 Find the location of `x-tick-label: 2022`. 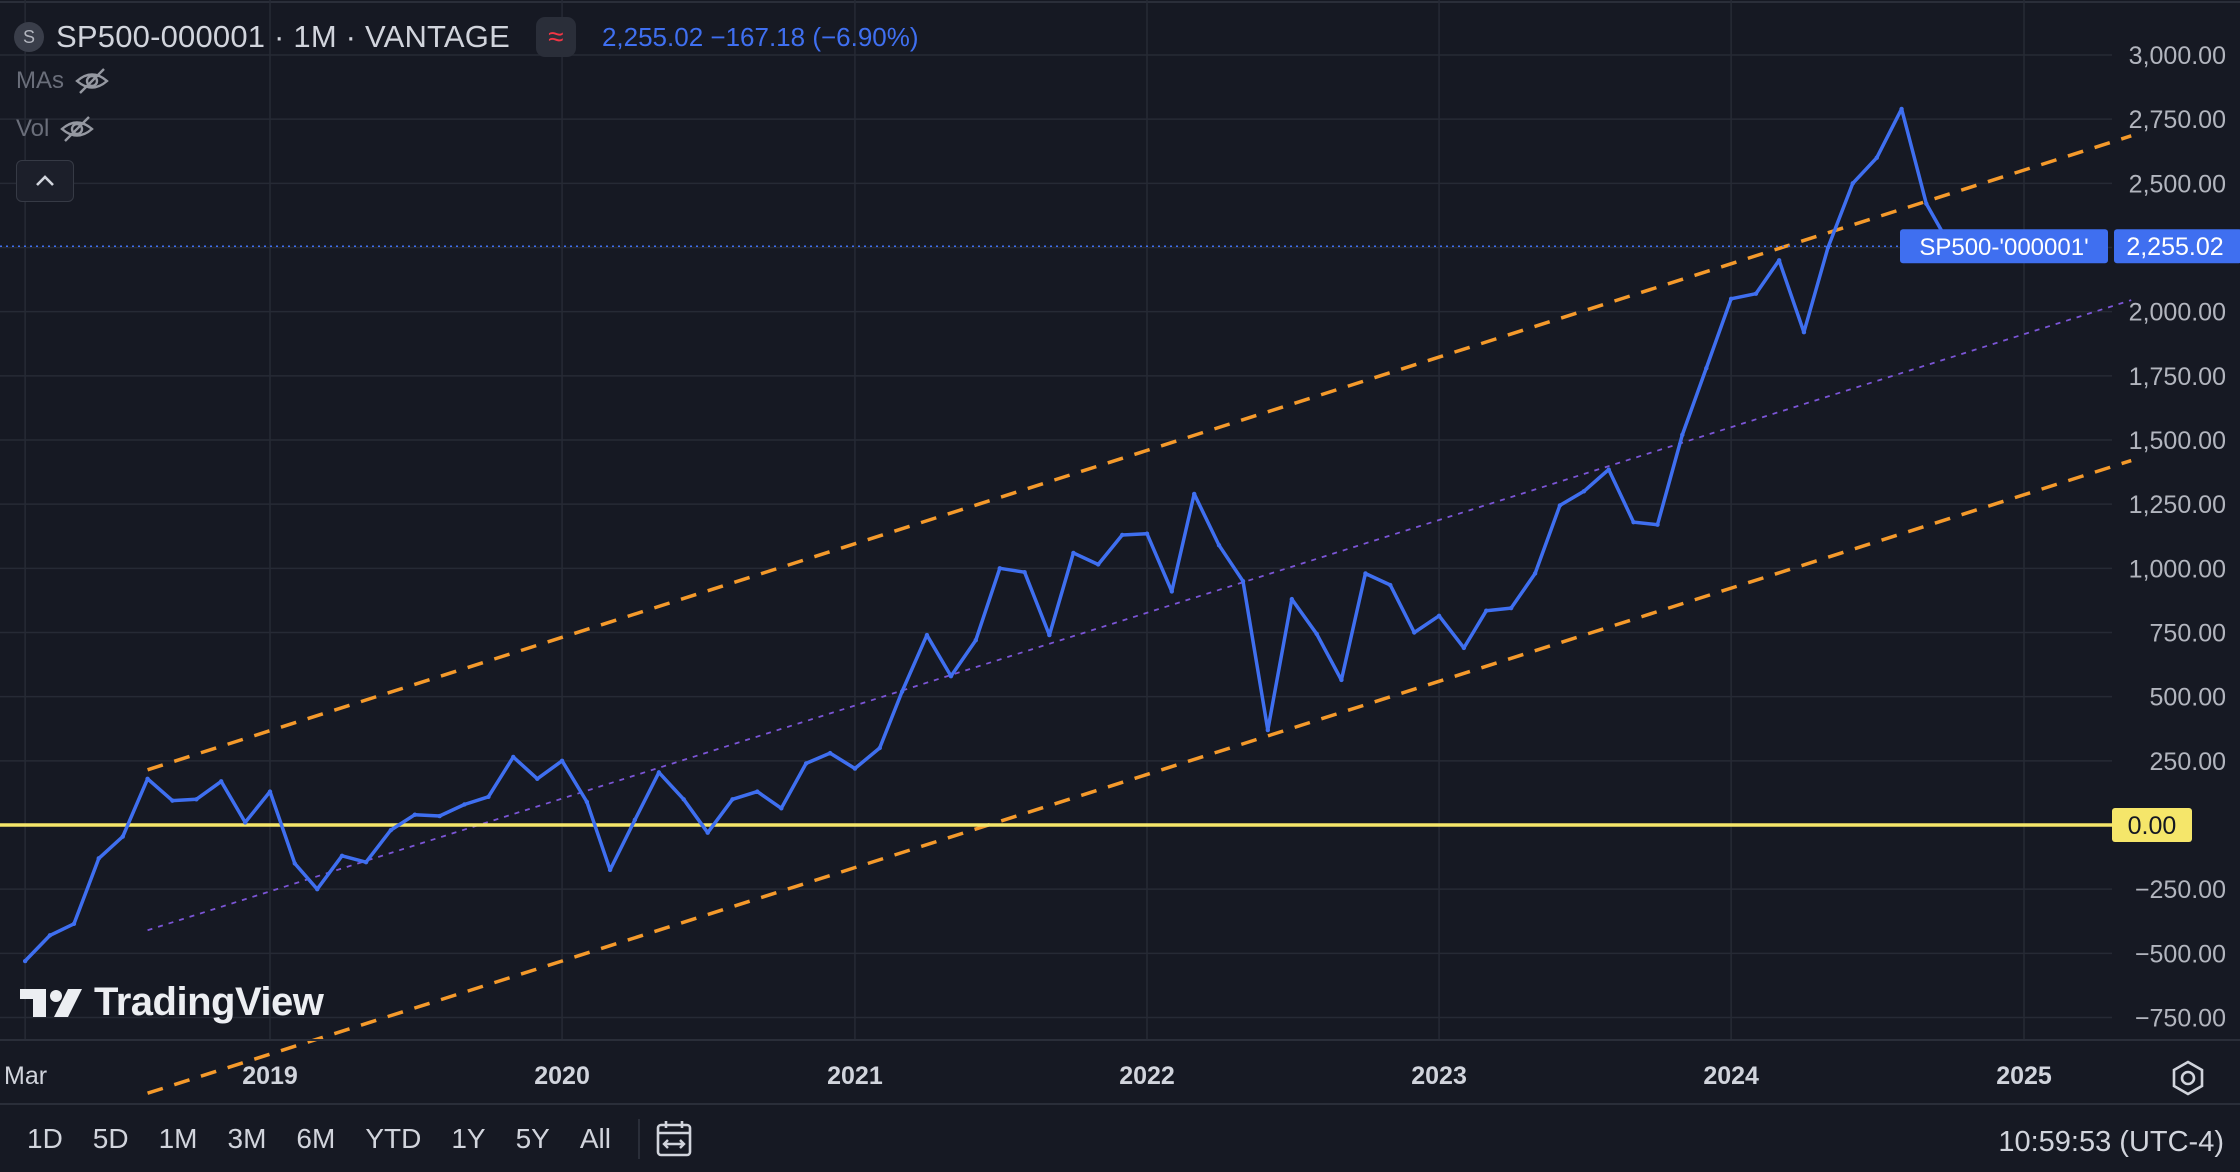

x-tick-label: 2022 is located at coordinates (1147, 1076).